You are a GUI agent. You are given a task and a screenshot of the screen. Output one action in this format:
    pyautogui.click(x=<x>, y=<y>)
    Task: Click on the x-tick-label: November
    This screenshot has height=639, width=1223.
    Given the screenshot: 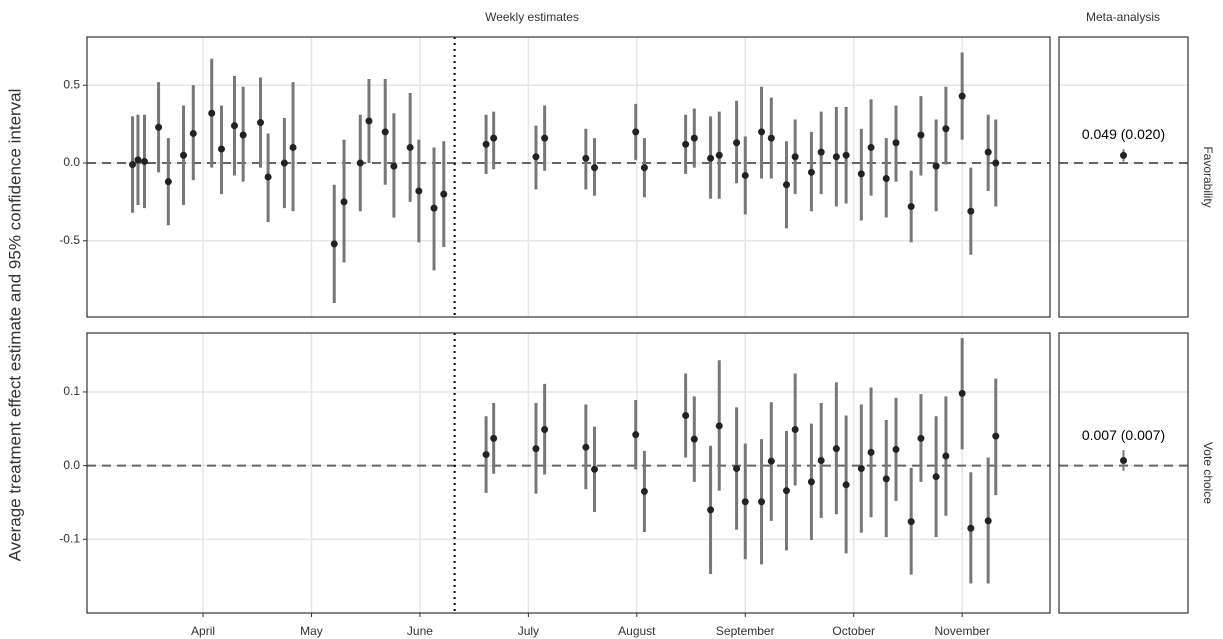 What is the action you would take?
    pyautogui.click(x=961, y=631)
    